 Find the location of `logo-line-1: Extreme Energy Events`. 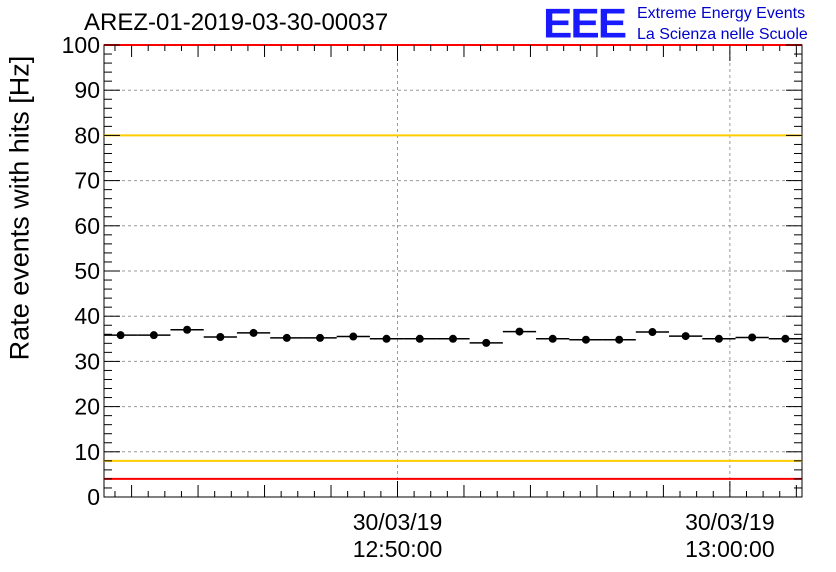

logo-line-1: Extreme Energy Events is located at coordinates (721, 13).